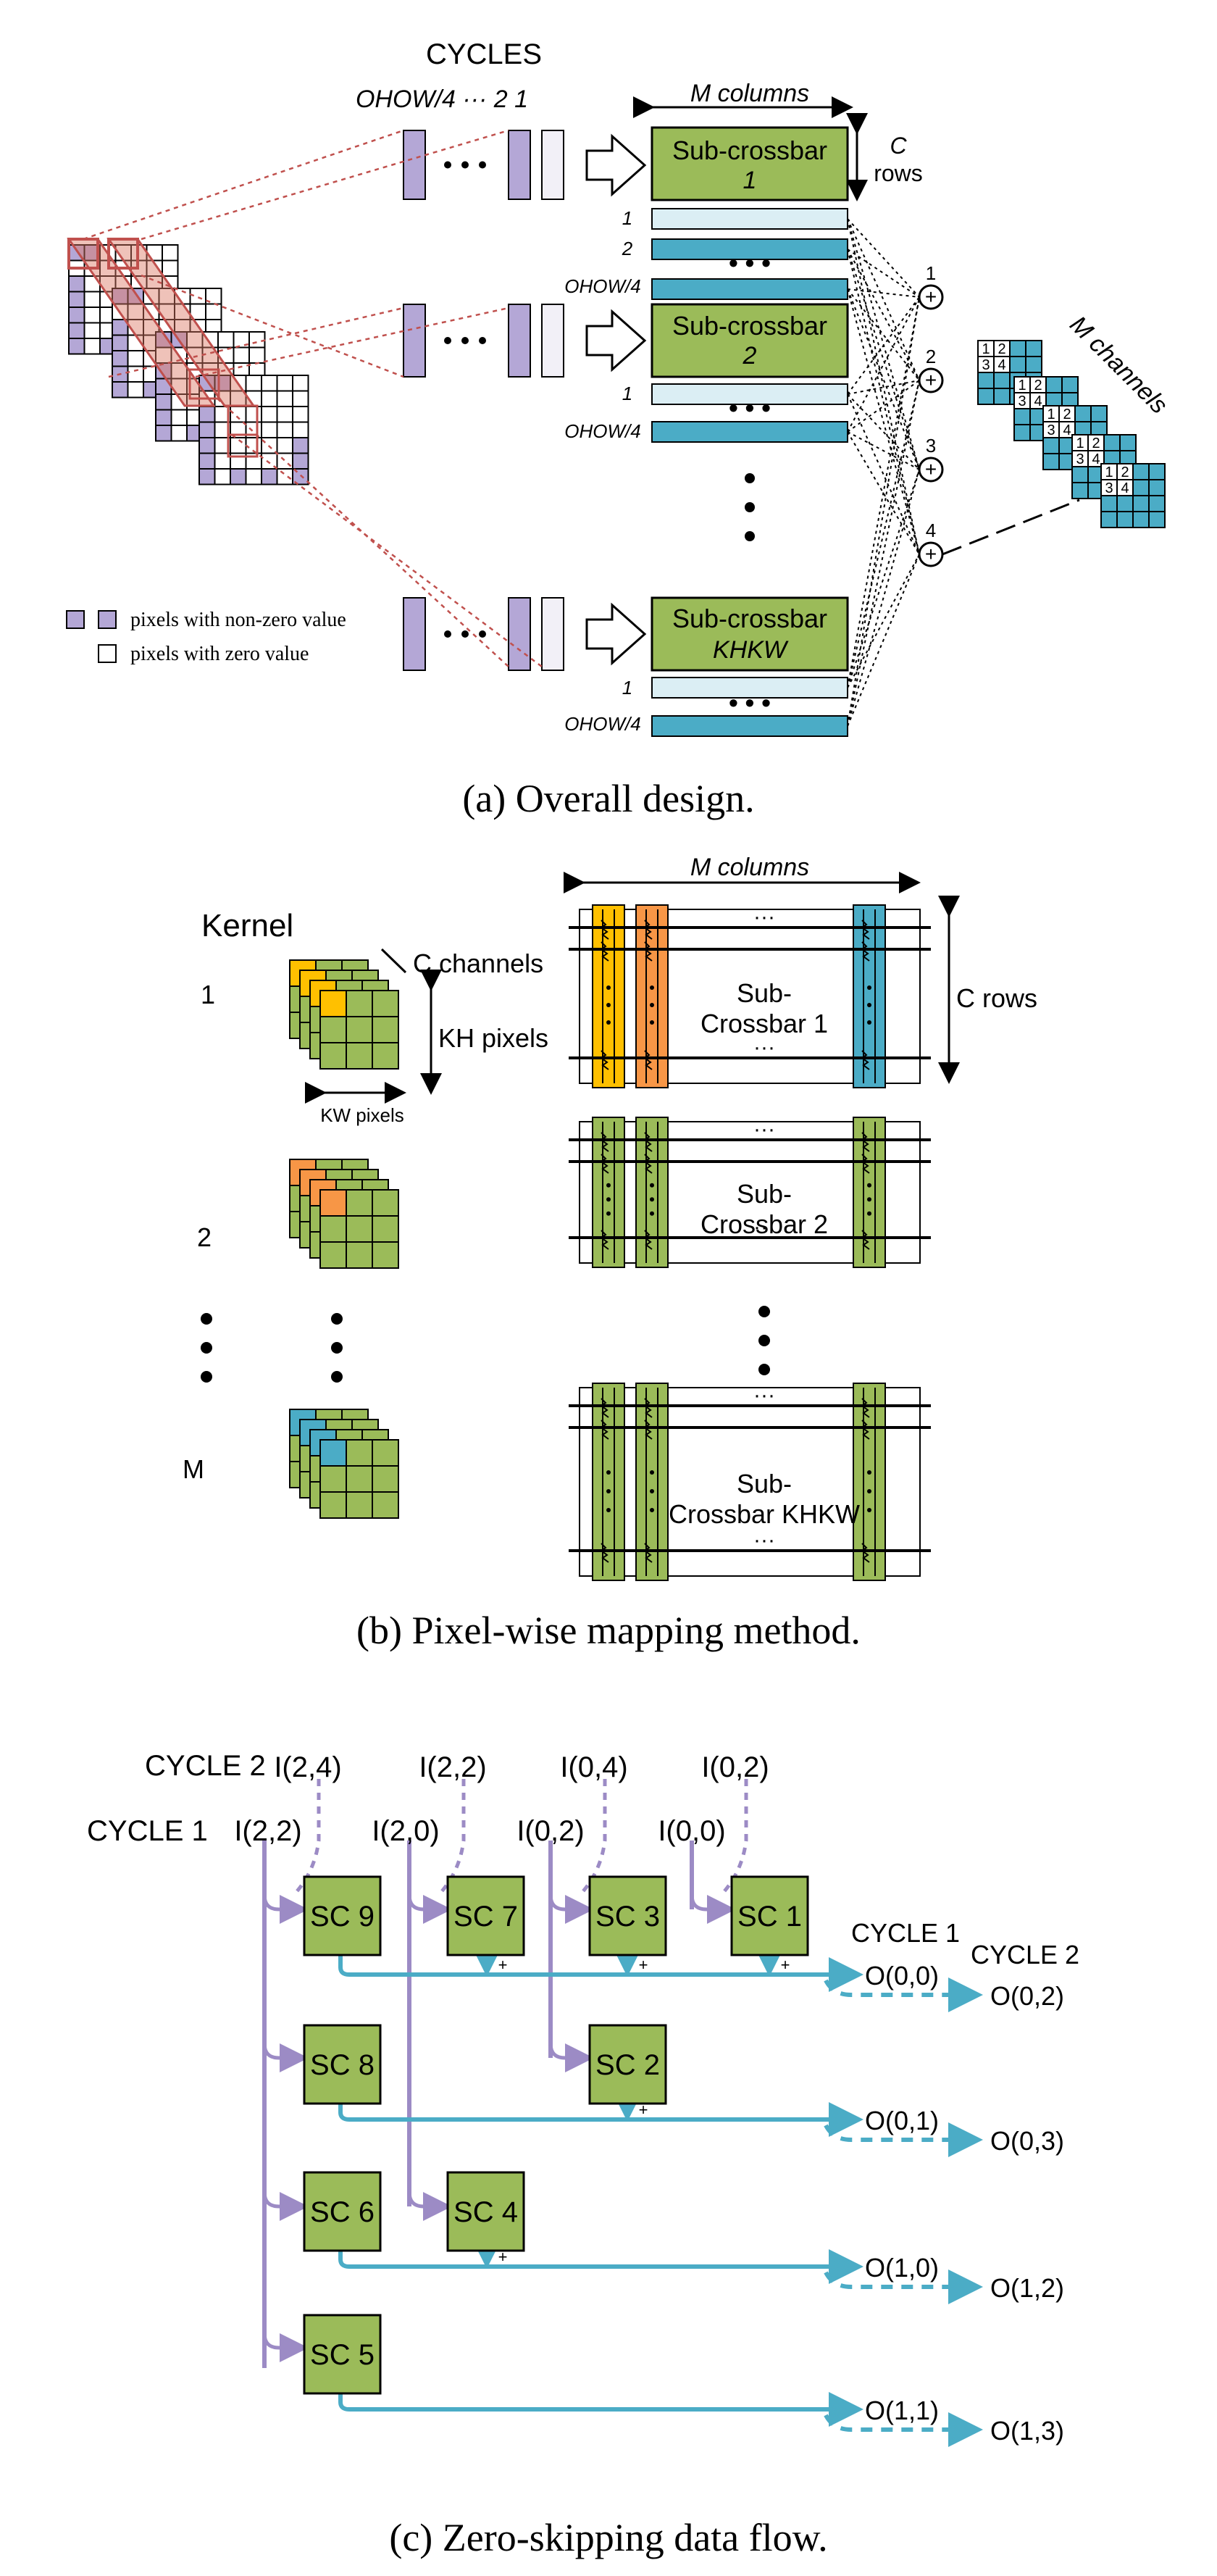 The image size is (1217, 2576). What do you see at coordinates (342, 2212) in the screenshot?
I see `sc6-label: SC 6` at bounding box center [342, 2212].